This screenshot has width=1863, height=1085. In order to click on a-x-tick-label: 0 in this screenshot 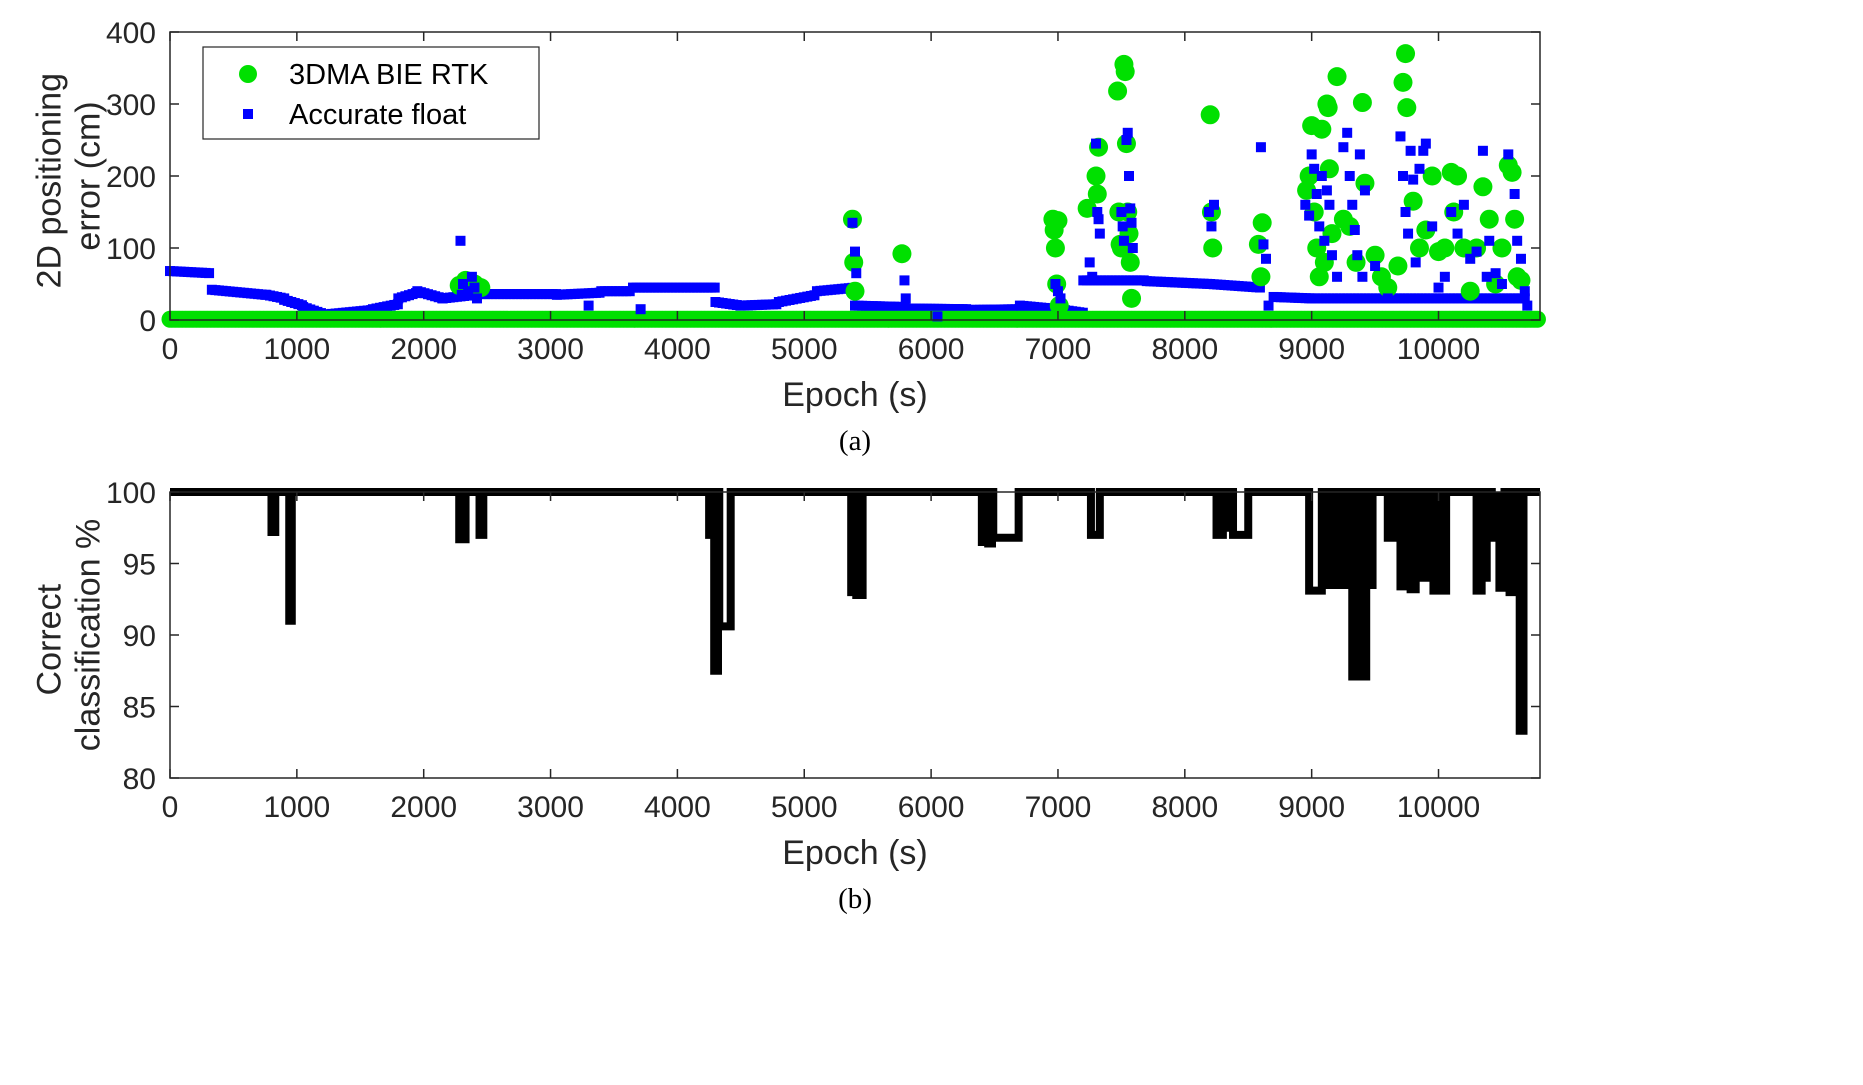, I will do `click(170, 349)`.